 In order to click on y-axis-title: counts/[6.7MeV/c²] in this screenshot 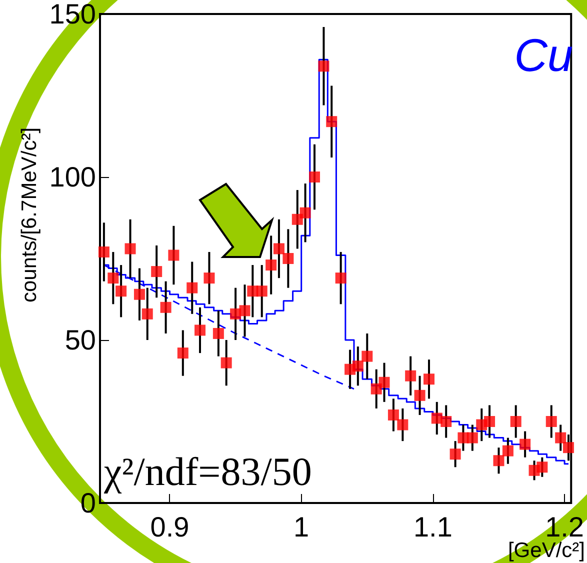, I will do `click(30, 215)`.